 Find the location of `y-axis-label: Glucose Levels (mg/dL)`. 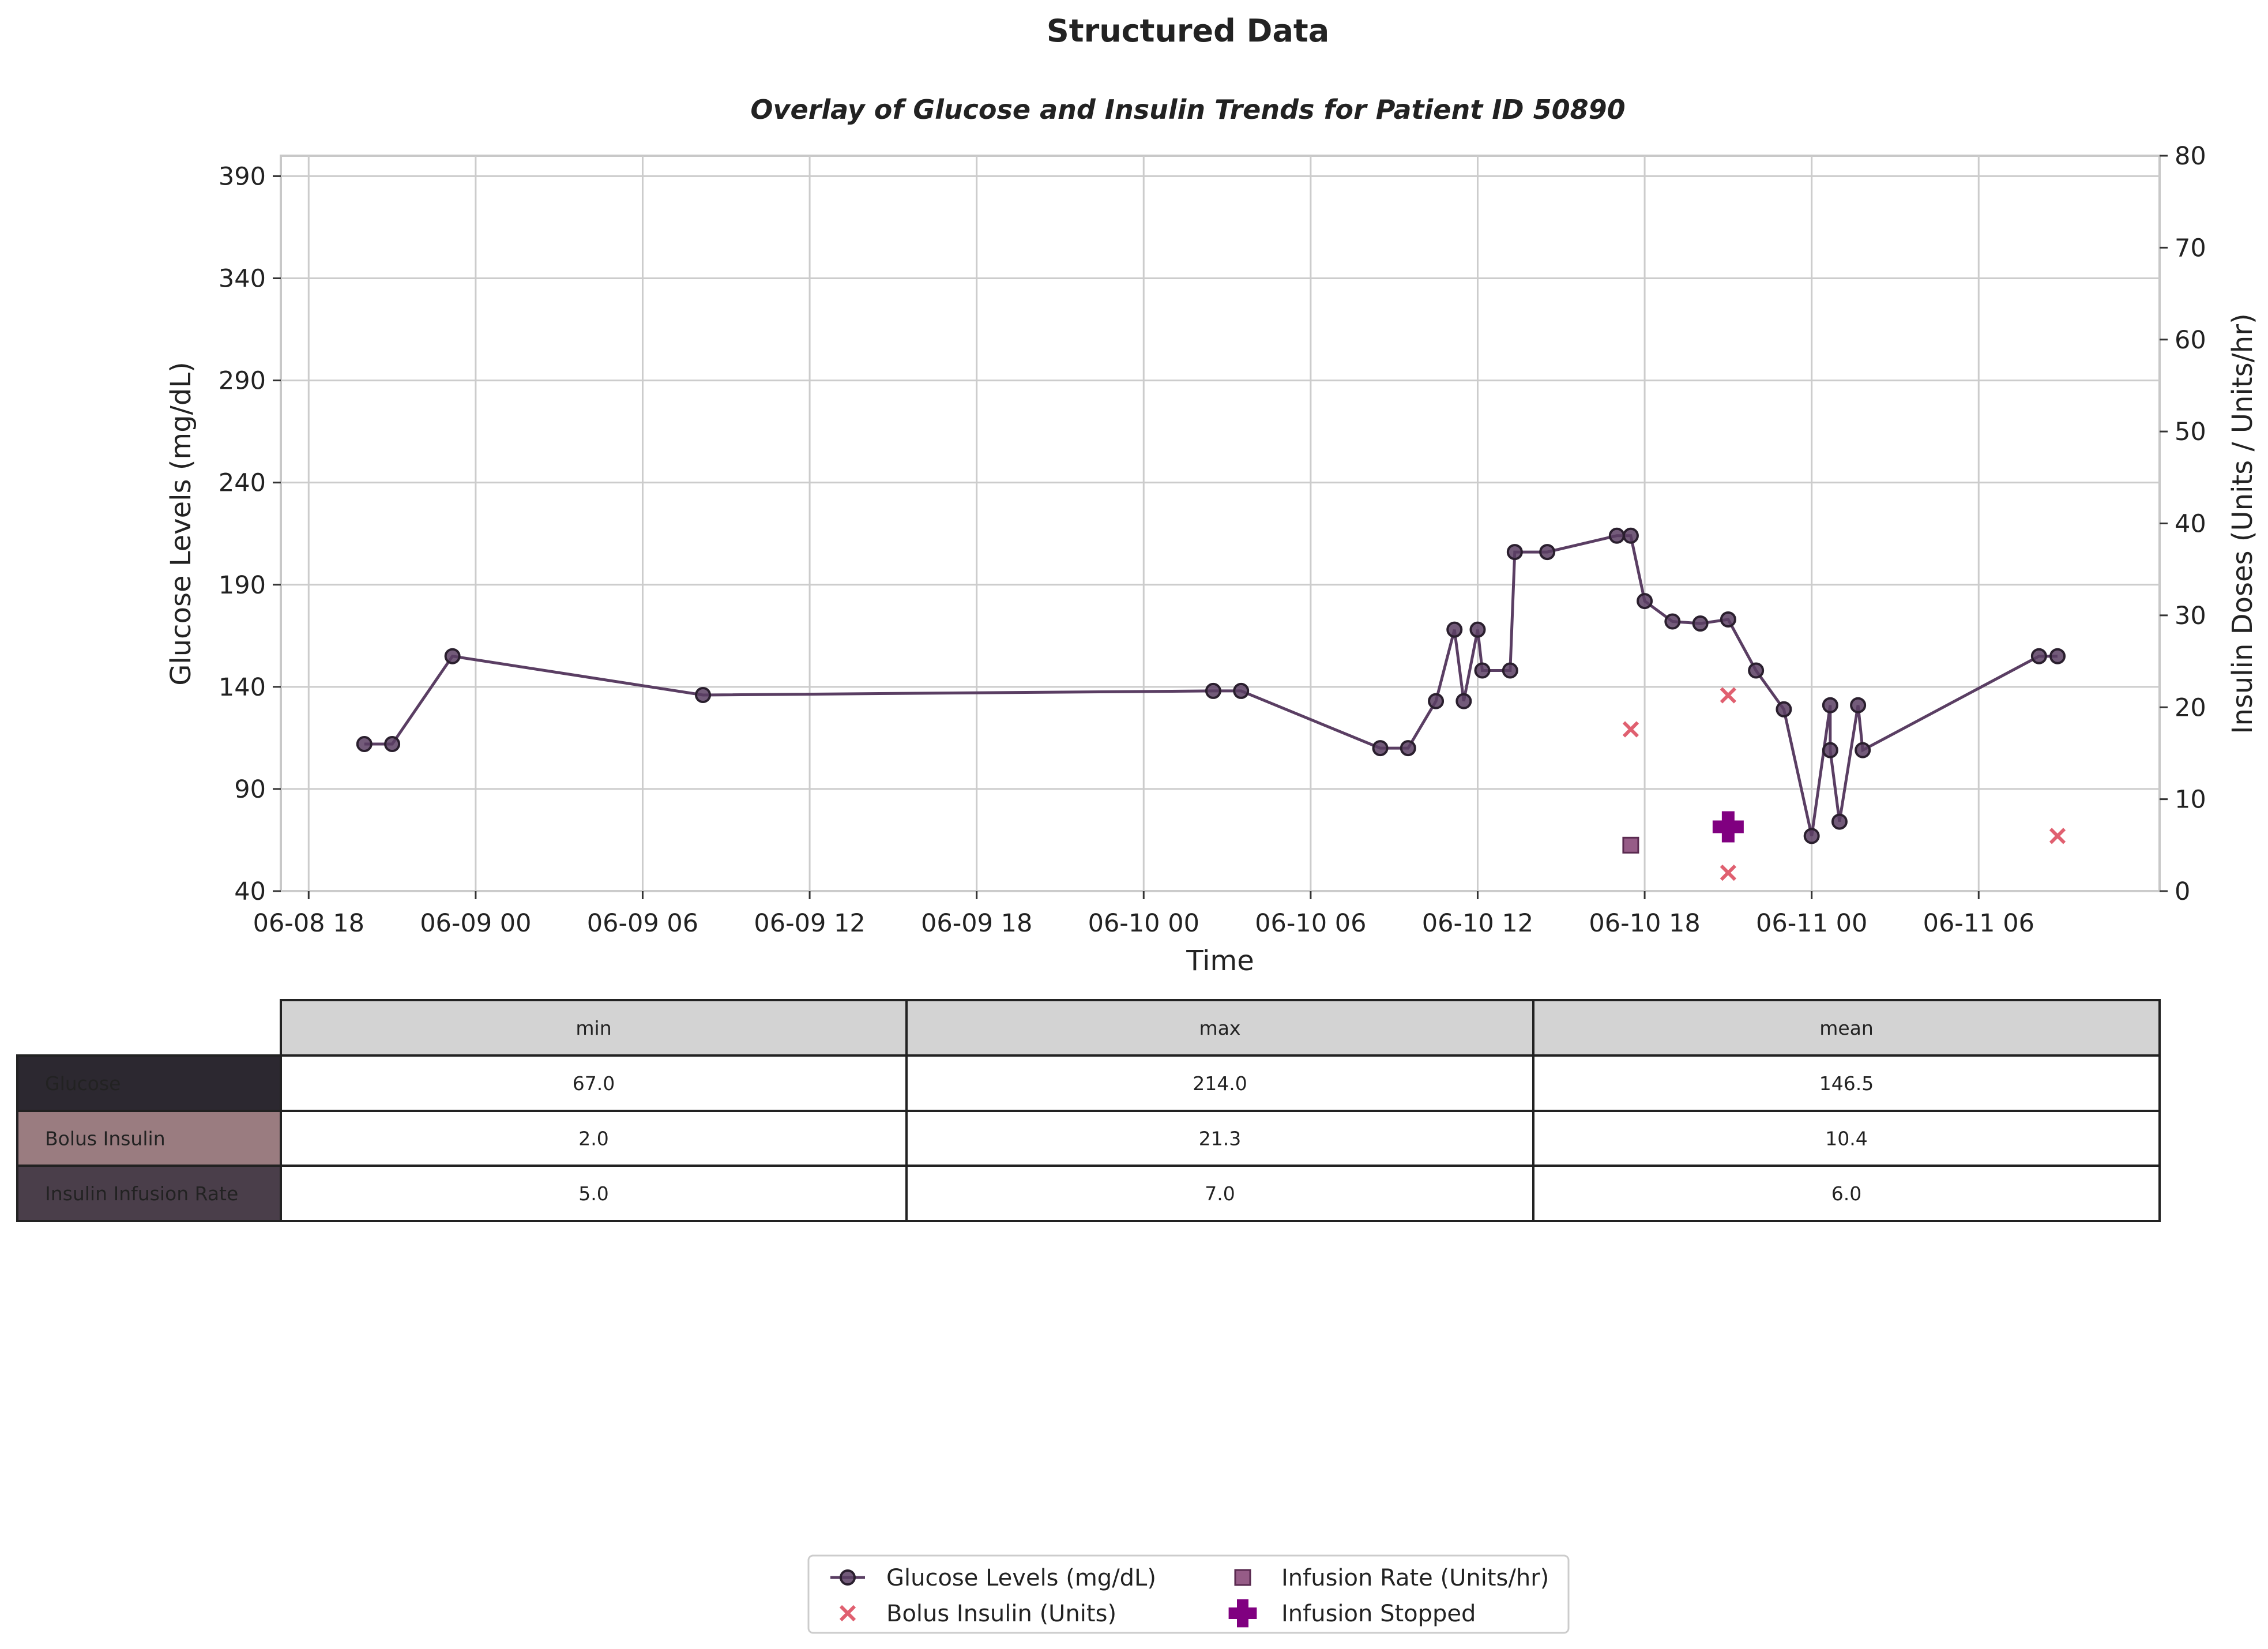

y-axis-label: Glucose Levels (mg/dL) is located at coordinates (181, 524).